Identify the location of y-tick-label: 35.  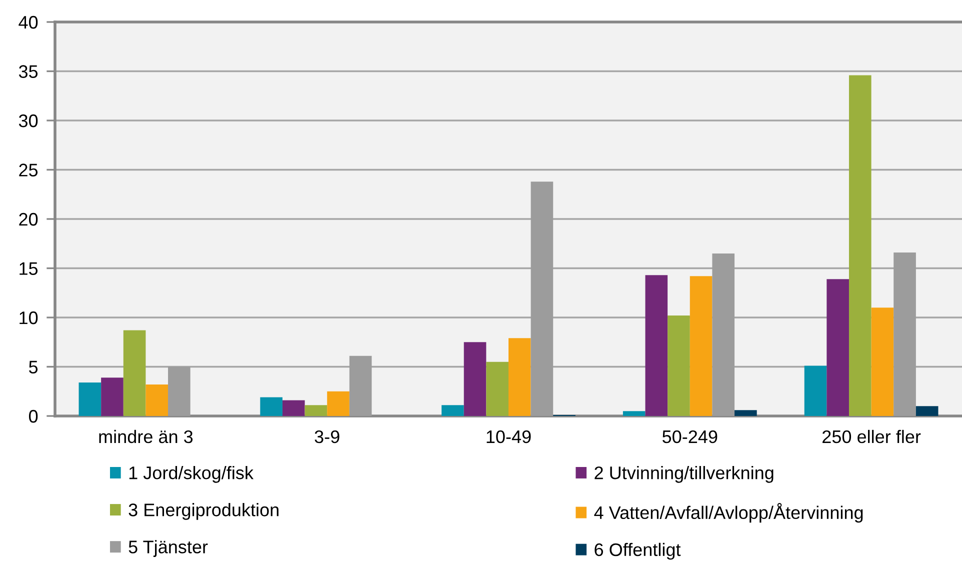
(28, 71).